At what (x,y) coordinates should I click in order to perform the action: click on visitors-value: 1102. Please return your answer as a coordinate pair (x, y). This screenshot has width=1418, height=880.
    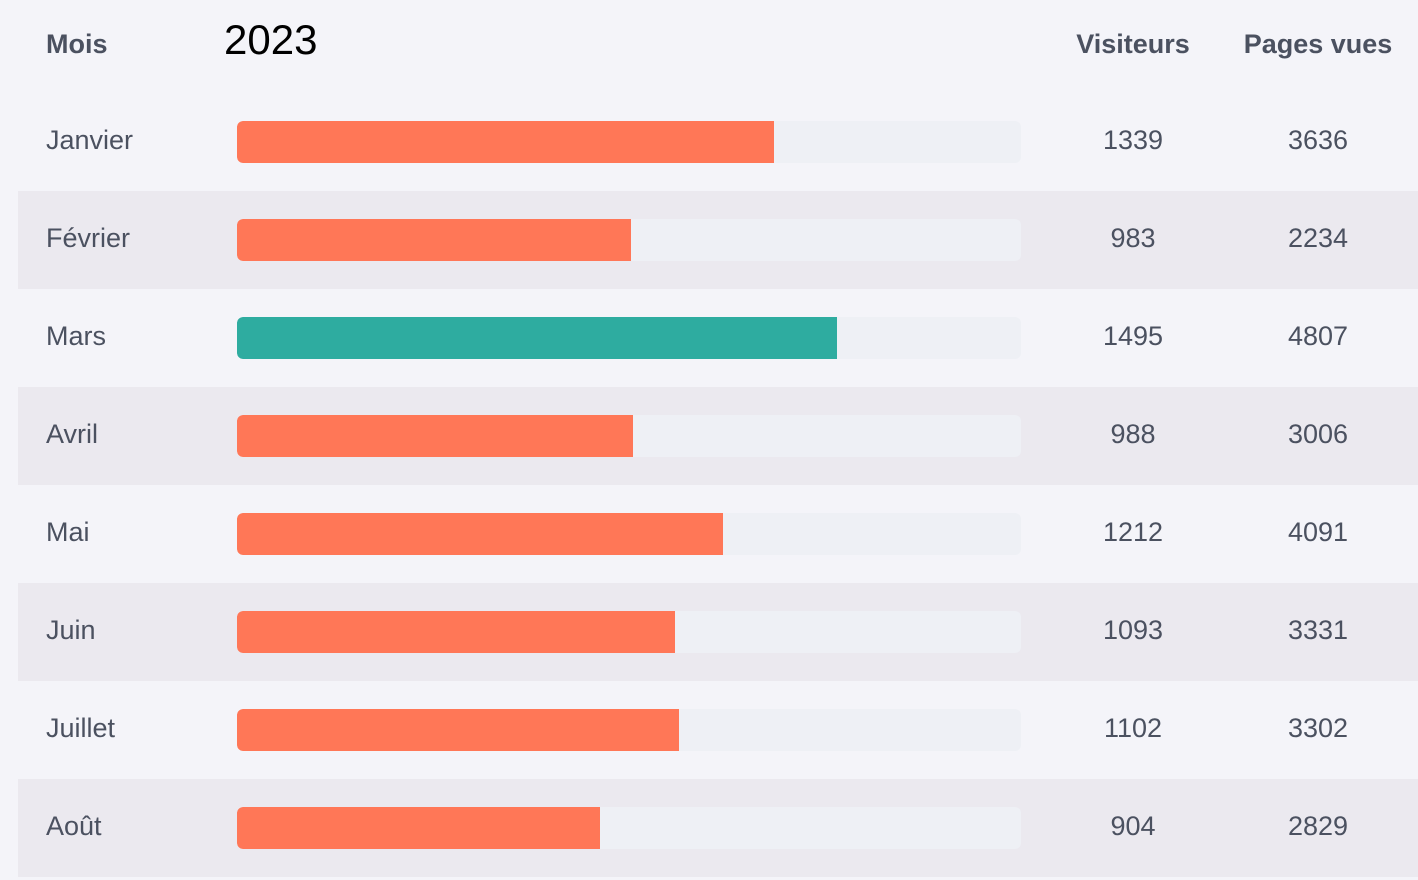
    Looking at the image, I should click on (1133, 728).